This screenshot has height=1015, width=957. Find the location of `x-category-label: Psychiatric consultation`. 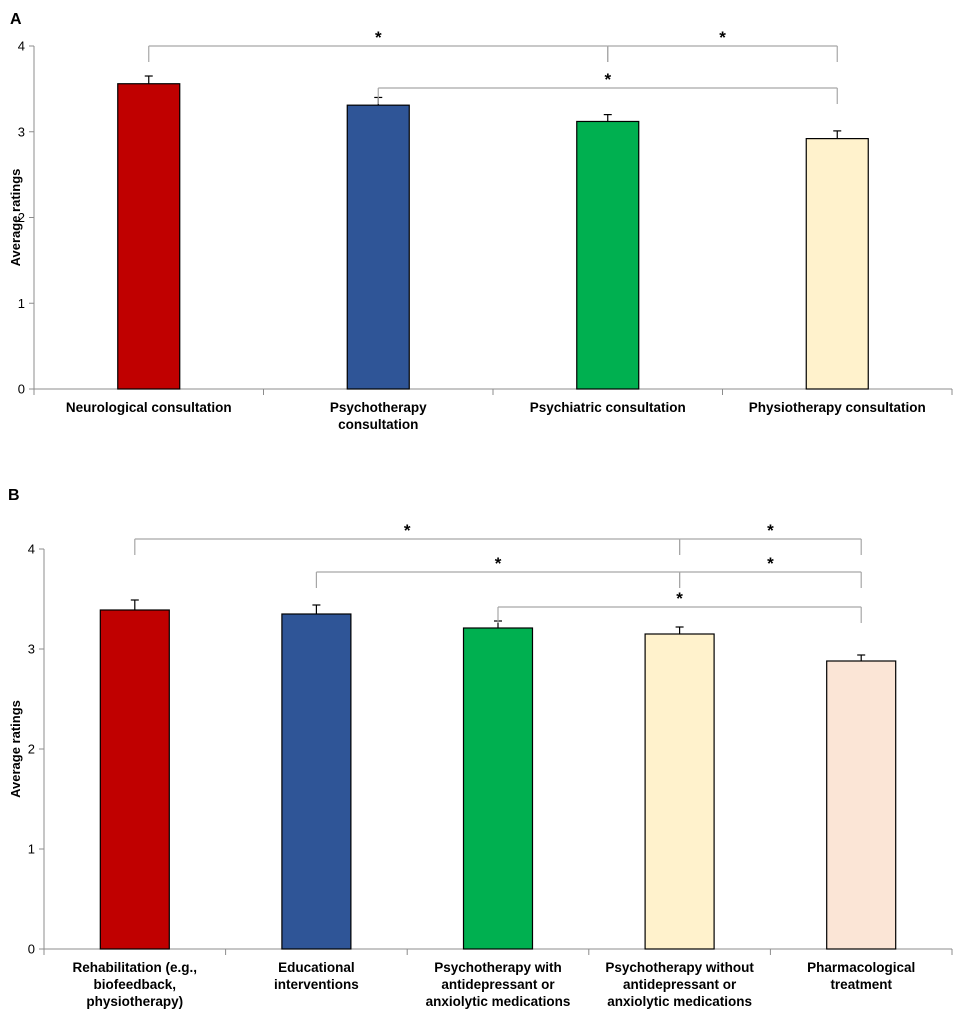

x-category-label: Psychiatric consultation is located at coordinates (608, 407).